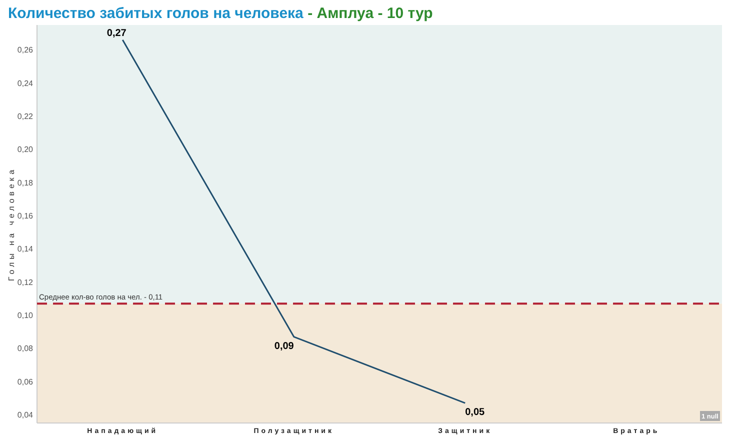 The width and height of the screenshot is (730, 437). What do you see at coordinates (25, 315) in the screenshot?
I see `y-tick-label: 0,10` at bounding box center [25, 315].